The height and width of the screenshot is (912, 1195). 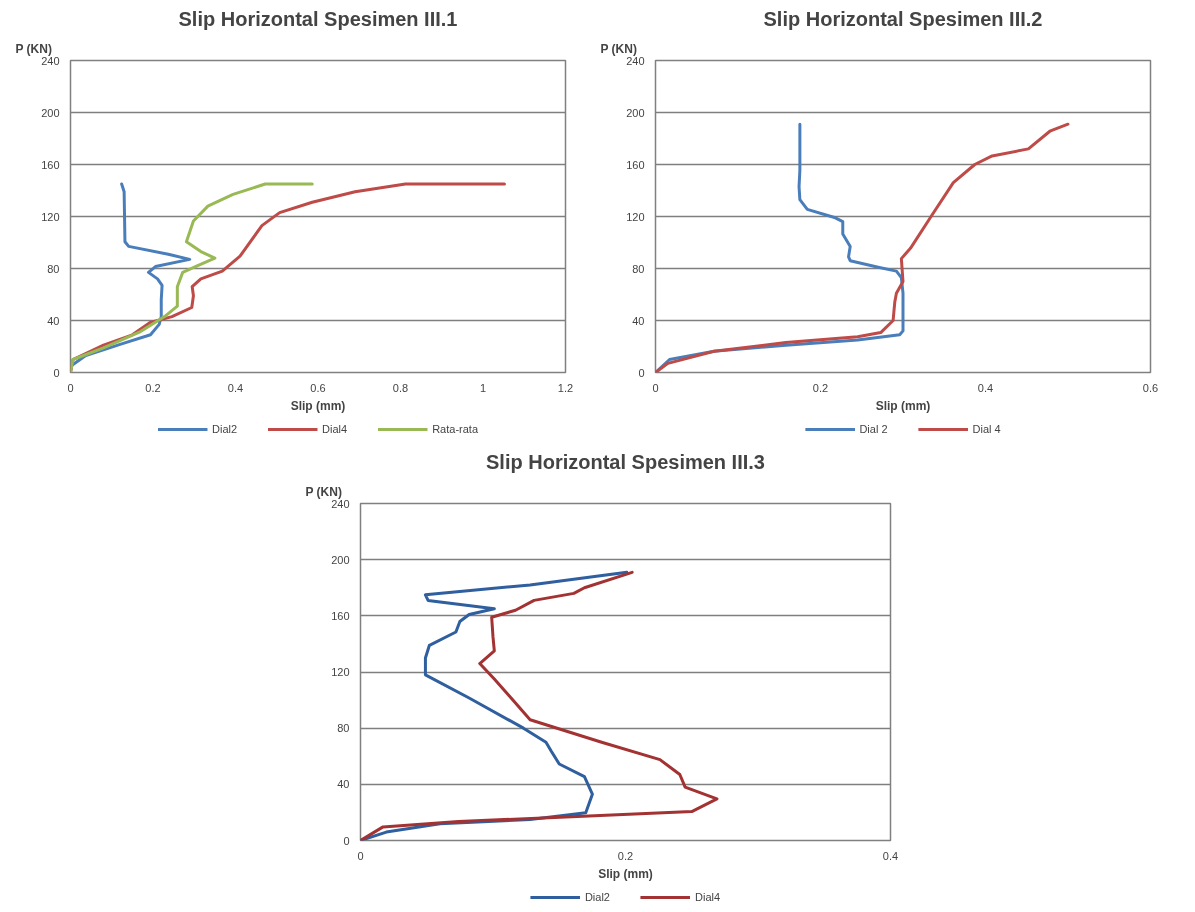 I want to click on legend-label: Rata-rata, so click(x=455, y=429).